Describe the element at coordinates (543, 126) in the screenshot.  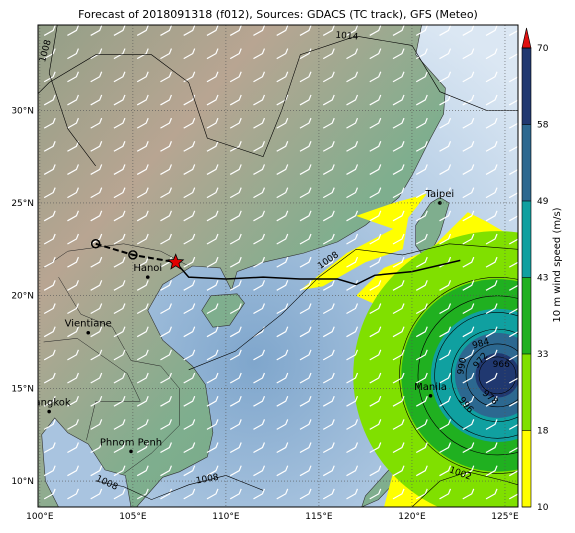
I see `colorbar-tick-label: 58` at that location.